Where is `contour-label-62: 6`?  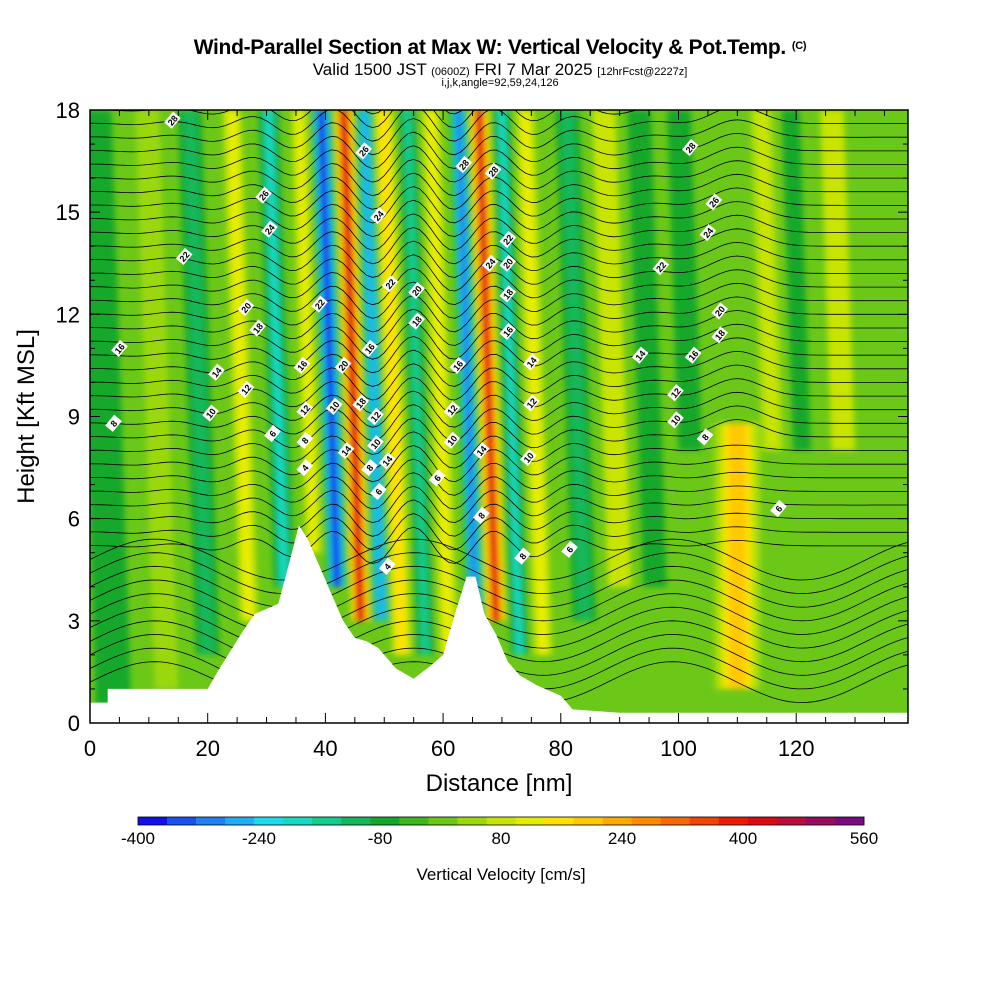
contour-label-62: 6 is located at coordinates (778, 508).